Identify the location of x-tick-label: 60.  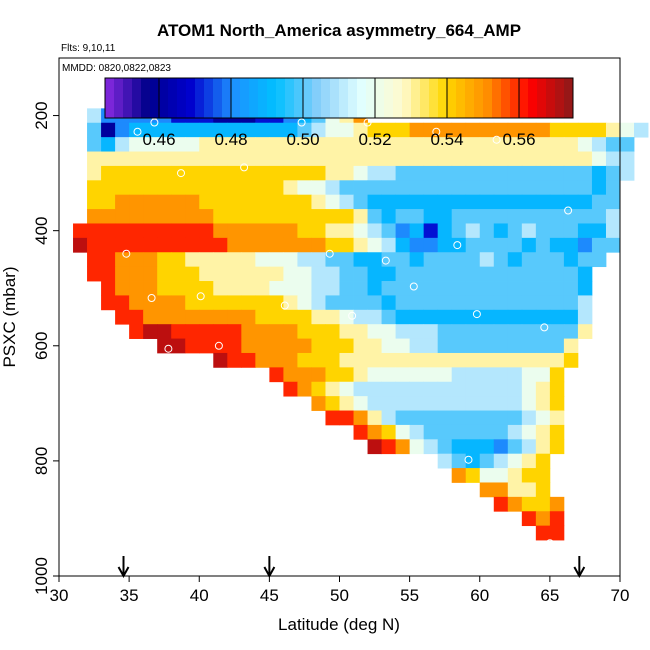
(479, 595).